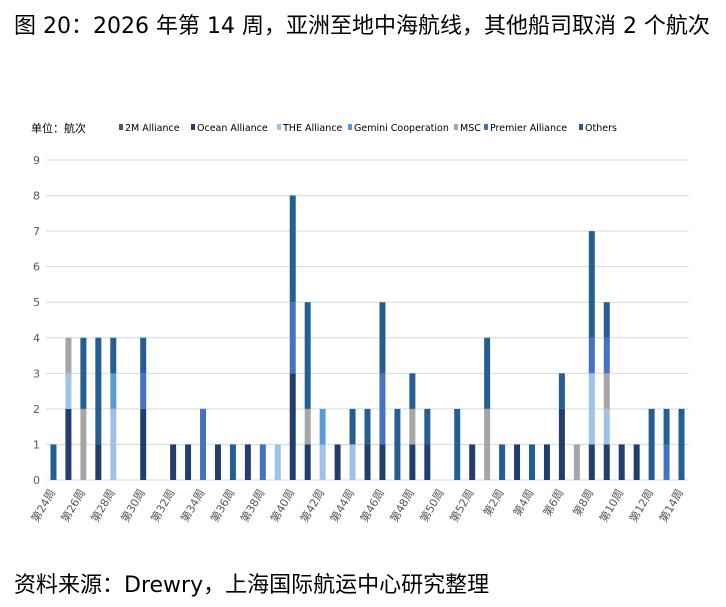 Image resolution: width=726 pixels, height=607 pixels. I want to click on x-tick-label: 第42周, so click(312, 506).